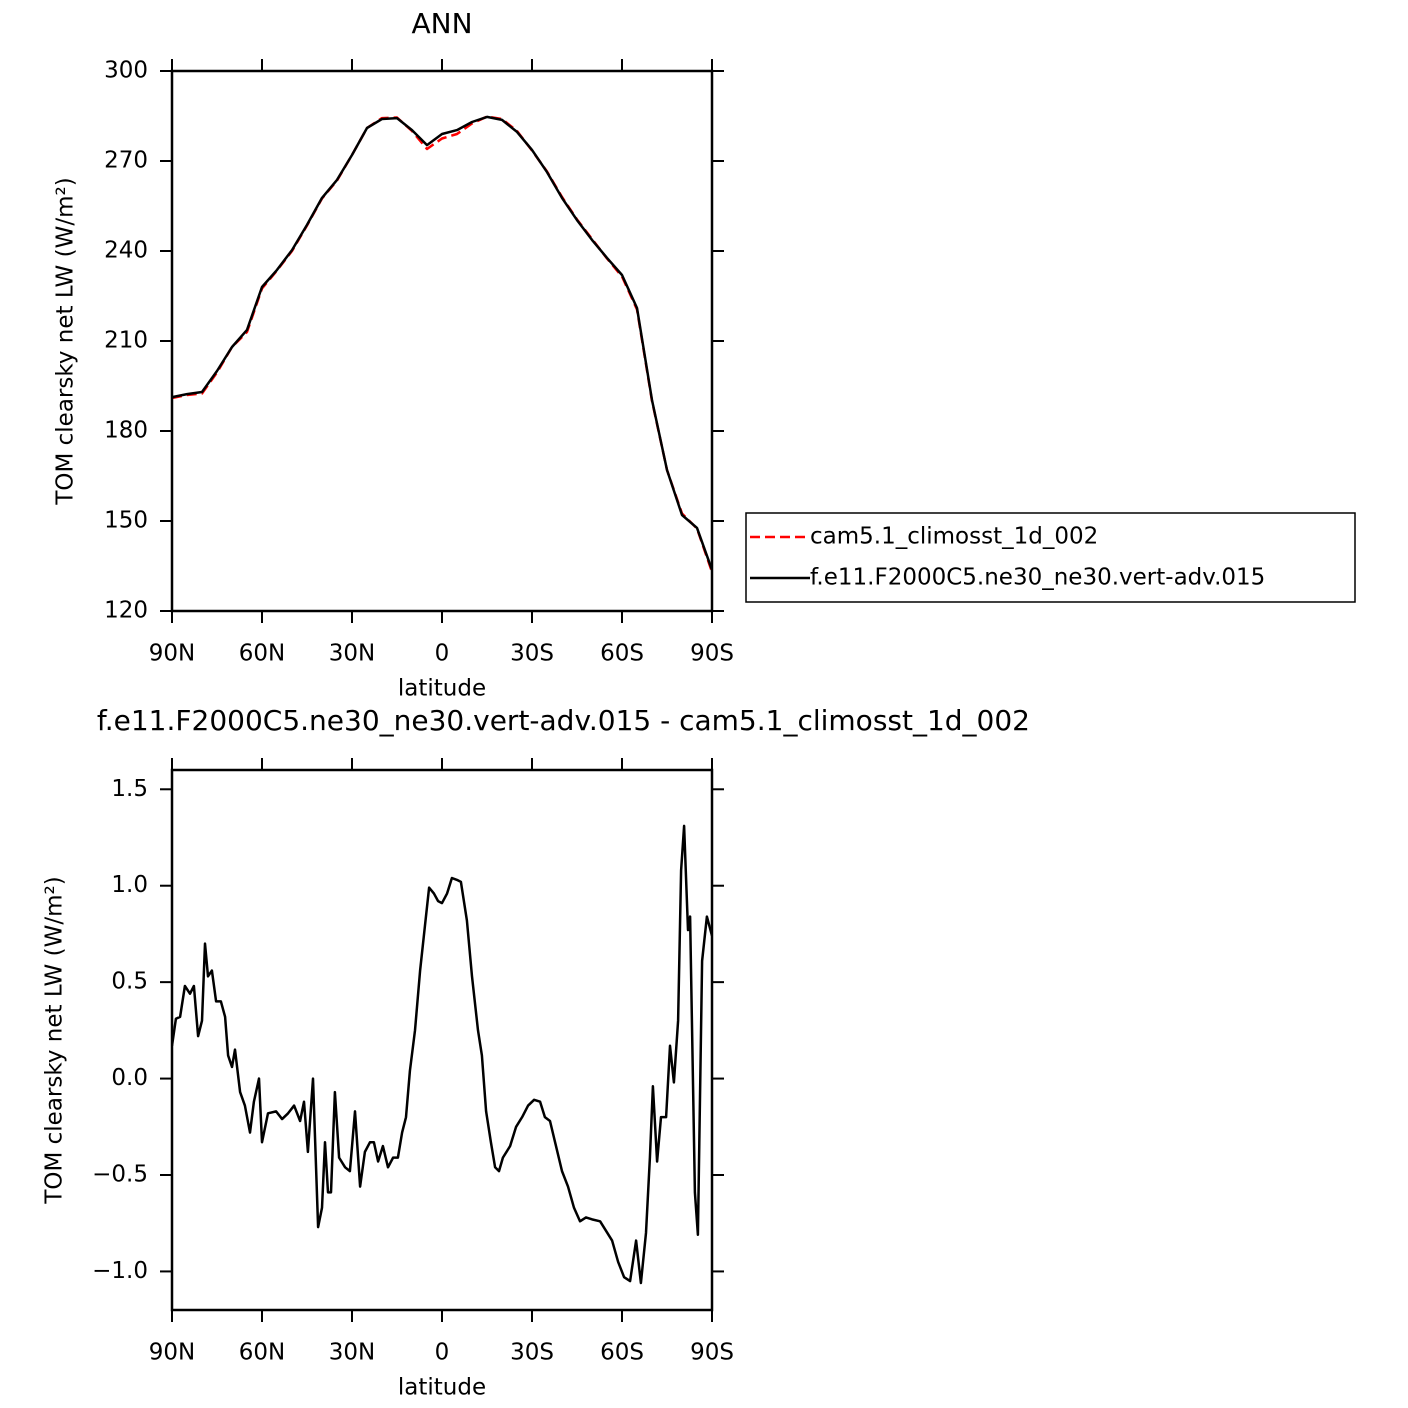 This screenshot has height=1408, width=1408. I want to click on y-tick-label: 120, so click(126, 611).